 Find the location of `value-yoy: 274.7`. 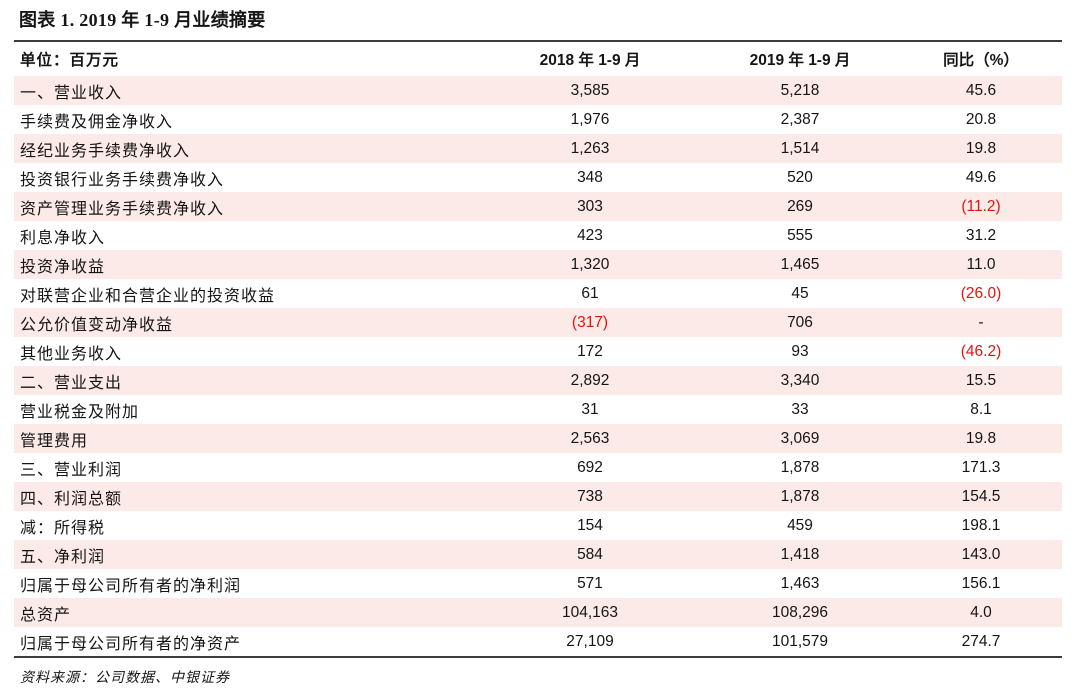

value-yoy: 274.7 is located at coordinates (981, 641).